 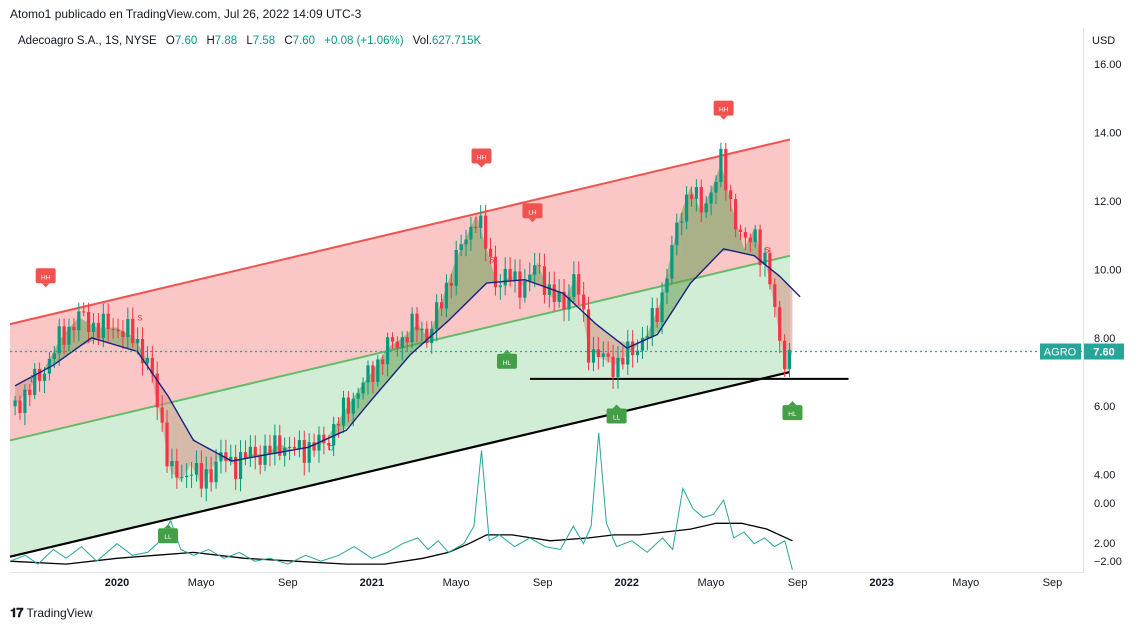 I want to click on tv-logo-icon: 𝟏𝟕, so click(x=17, y=612).